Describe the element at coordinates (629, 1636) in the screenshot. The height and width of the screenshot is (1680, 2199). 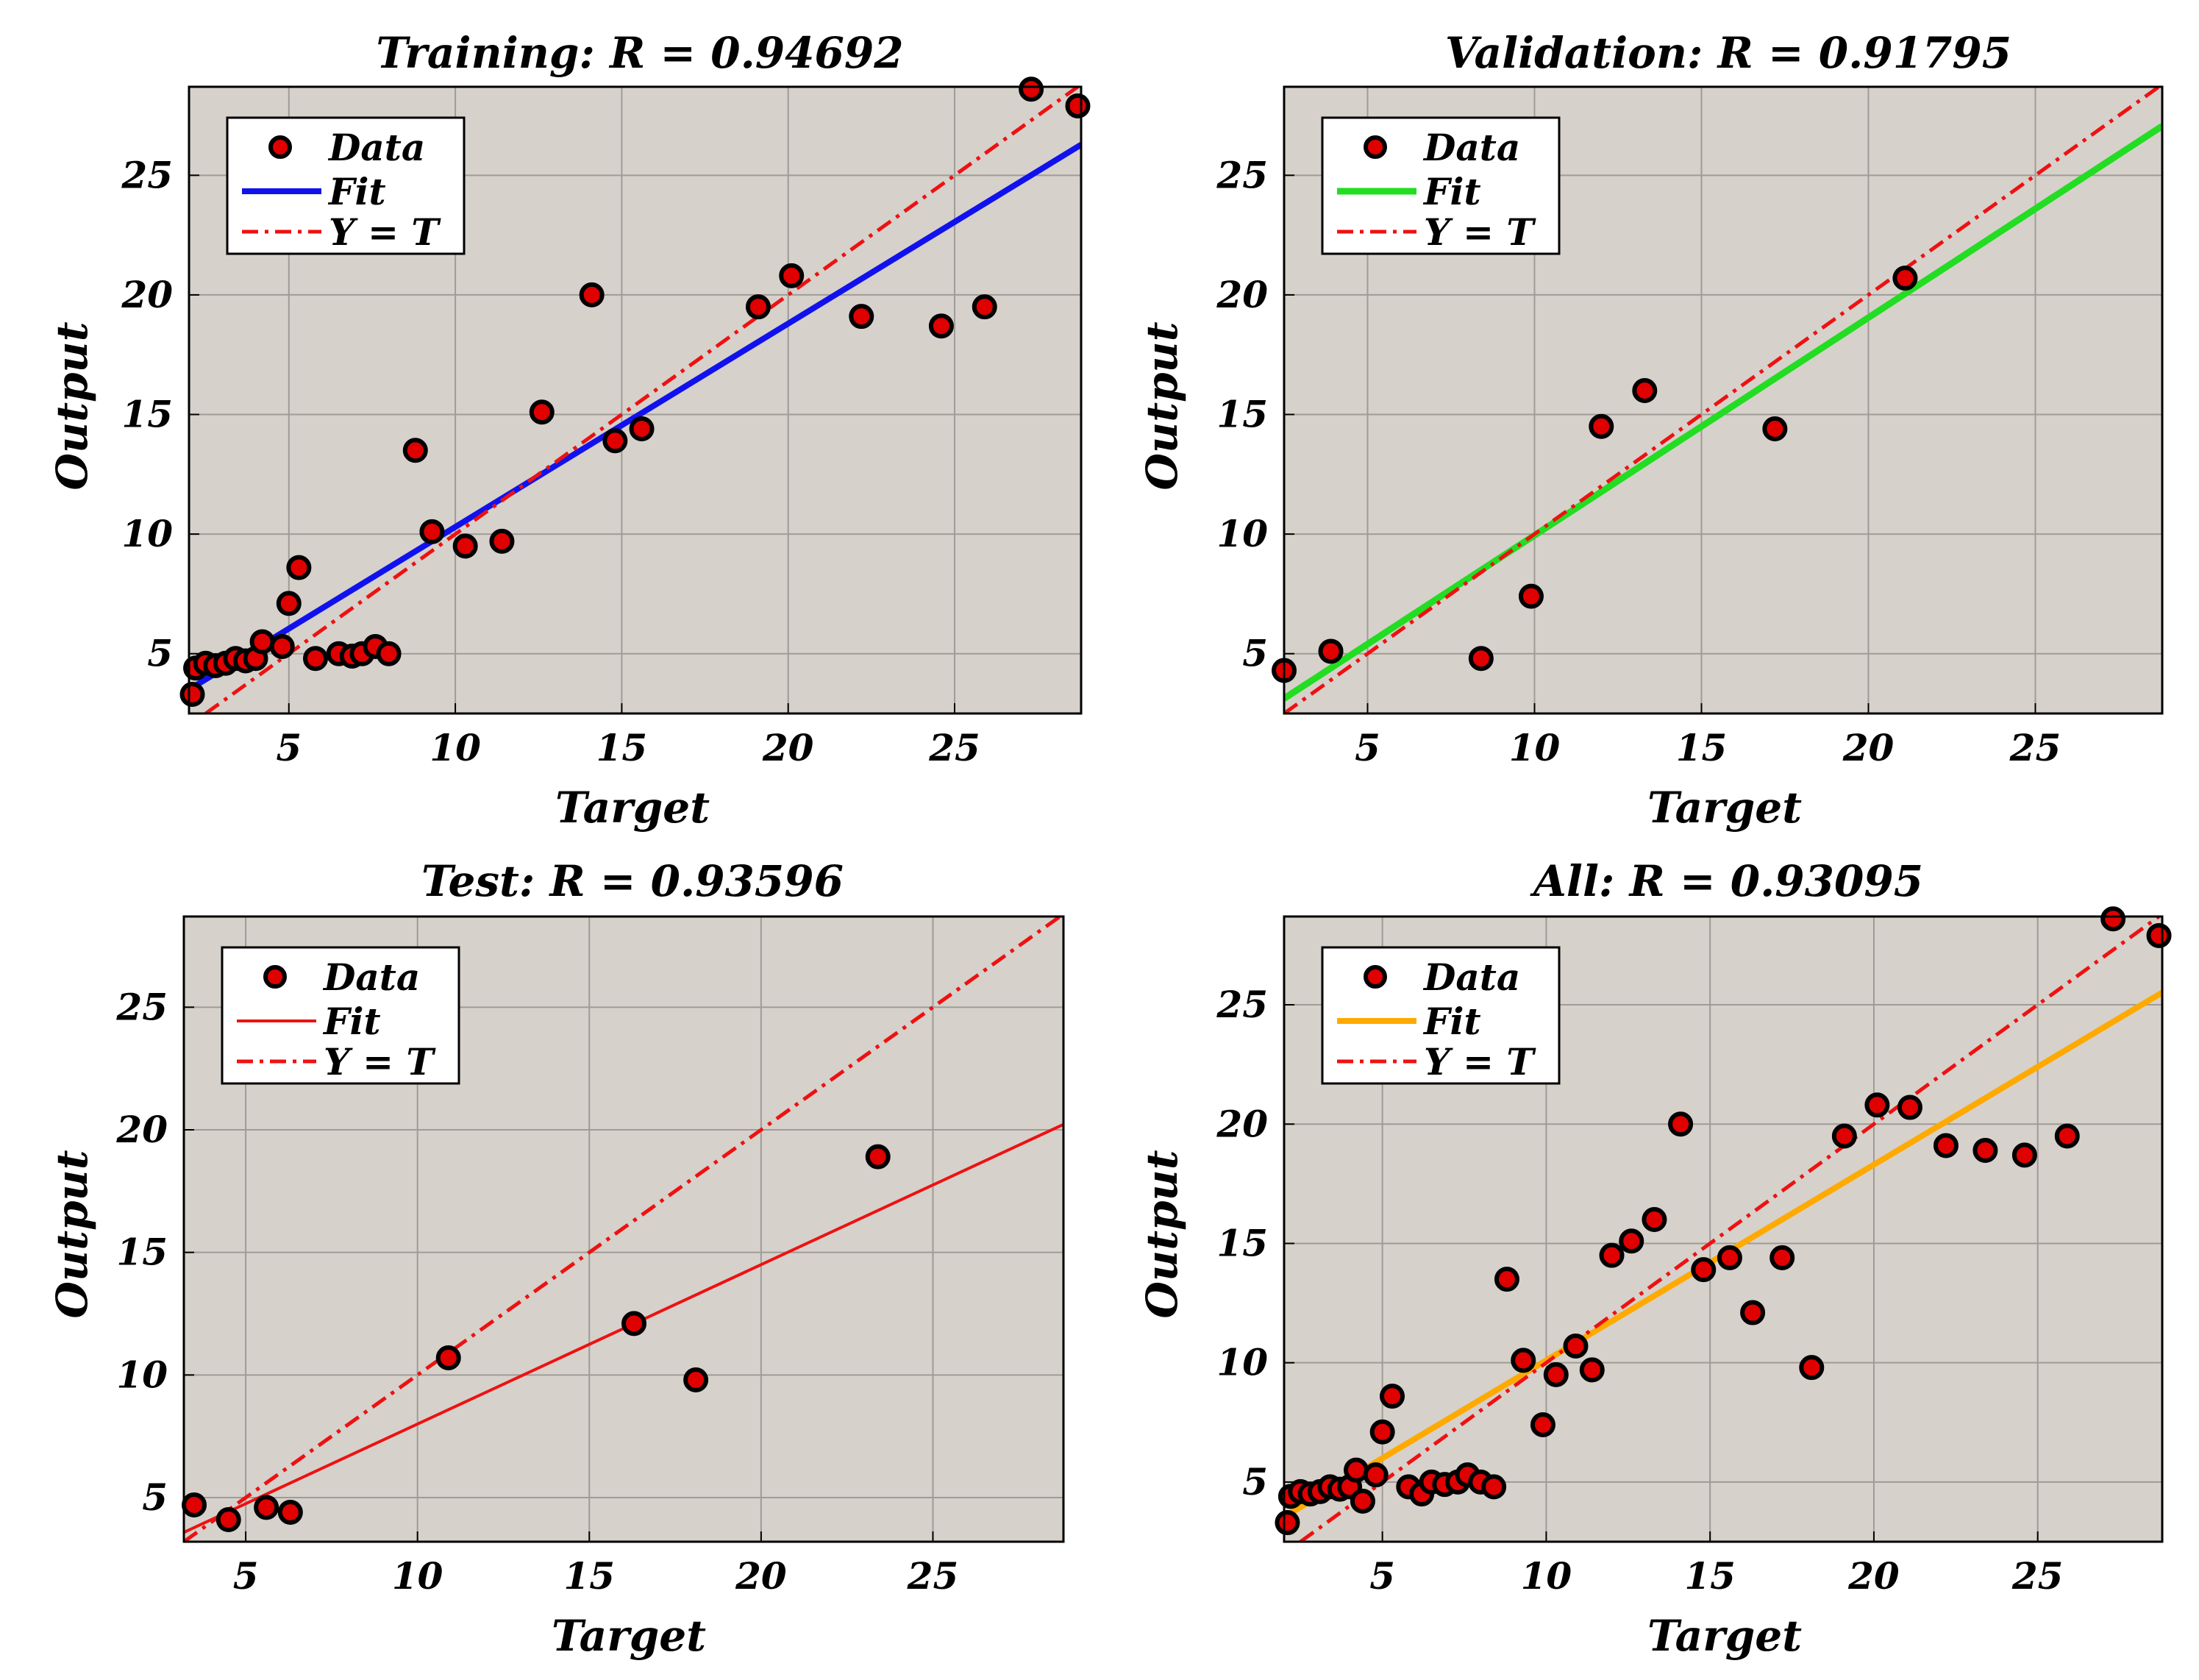
I see `x-axis-label: Target` at that location.